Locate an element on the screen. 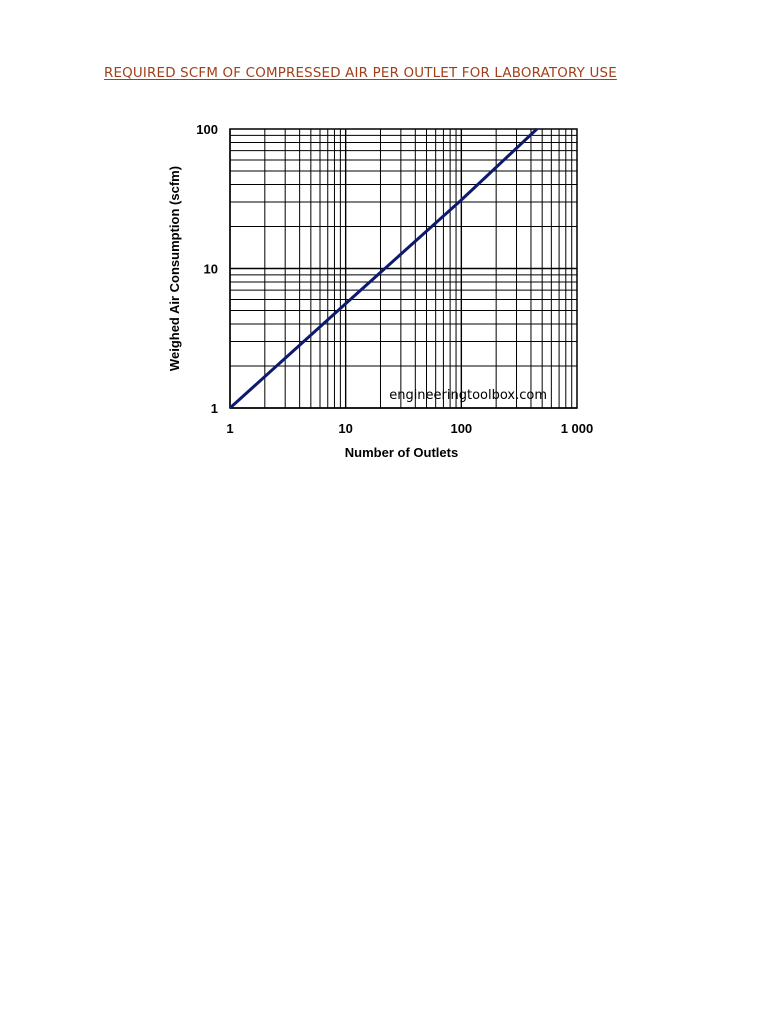 Image resolution: width=768 pixels, height=1024 pixels. y-tick-label: 100 is located at coordinates (207, 129).